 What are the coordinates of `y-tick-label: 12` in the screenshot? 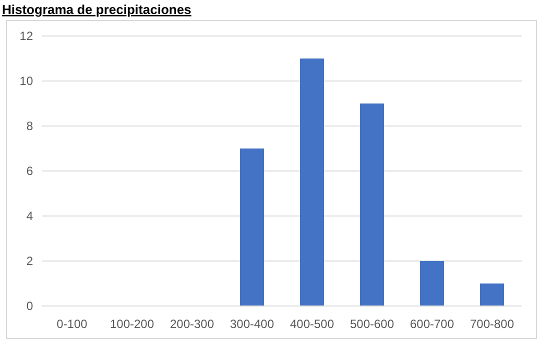 It's located at (27, 36).